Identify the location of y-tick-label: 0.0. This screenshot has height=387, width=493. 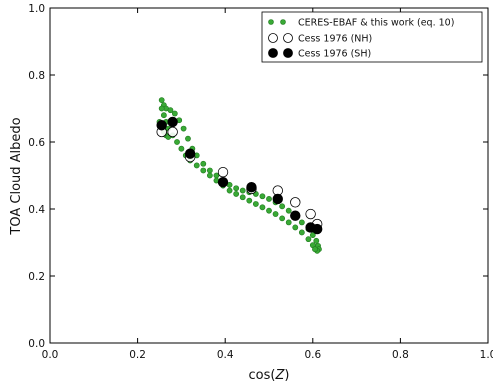
(36, 344).